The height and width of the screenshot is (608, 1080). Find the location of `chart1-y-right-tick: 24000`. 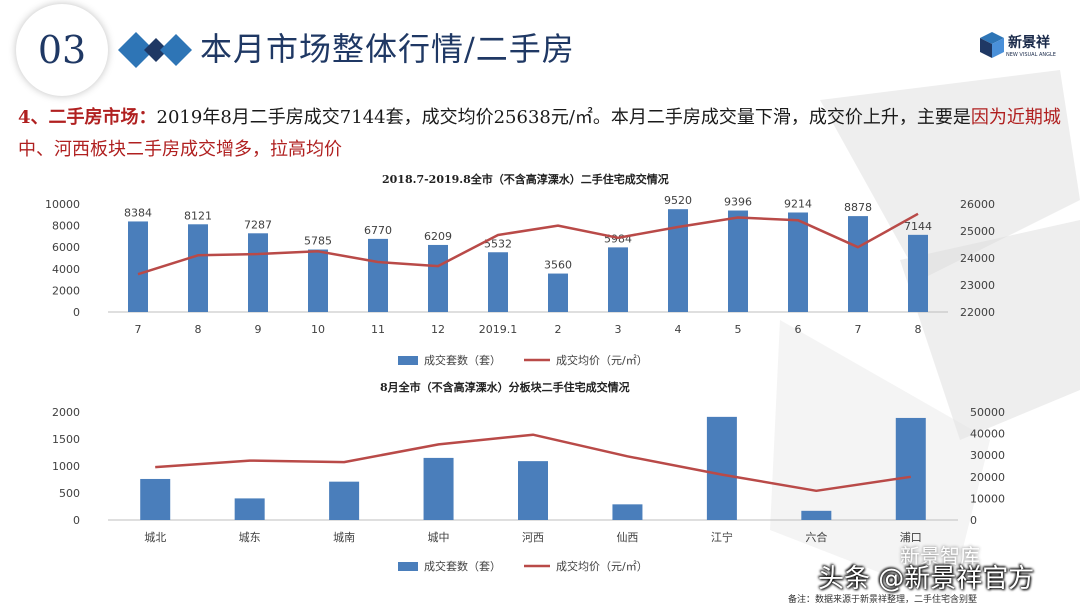

chart1-y-right-tick: 24000 is located at coordinates (977, 258).